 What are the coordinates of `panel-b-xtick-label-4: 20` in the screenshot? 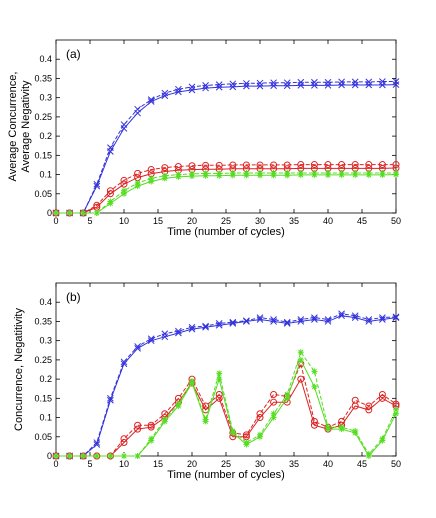 It's located at (192, 464).